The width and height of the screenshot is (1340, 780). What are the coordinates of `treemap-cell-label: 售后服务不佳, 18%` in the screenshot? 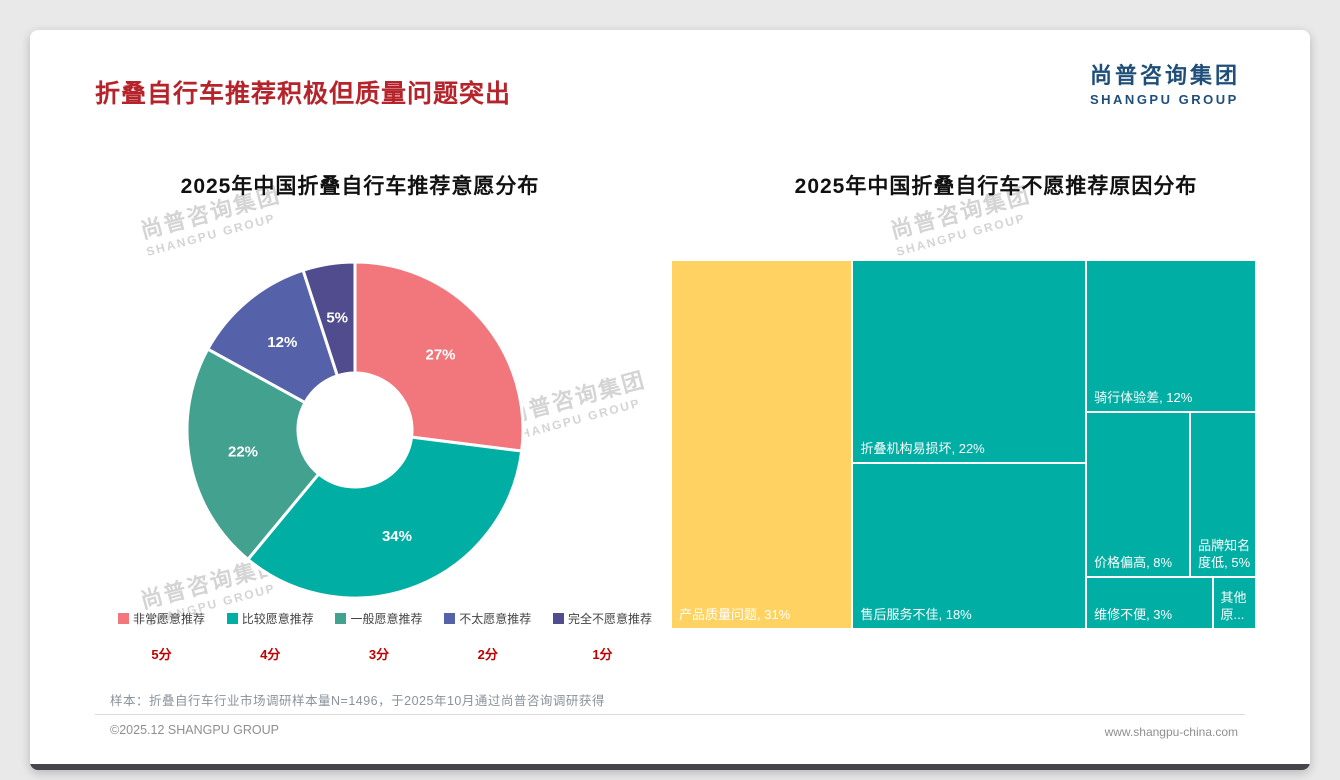 It's located at (916, 615).